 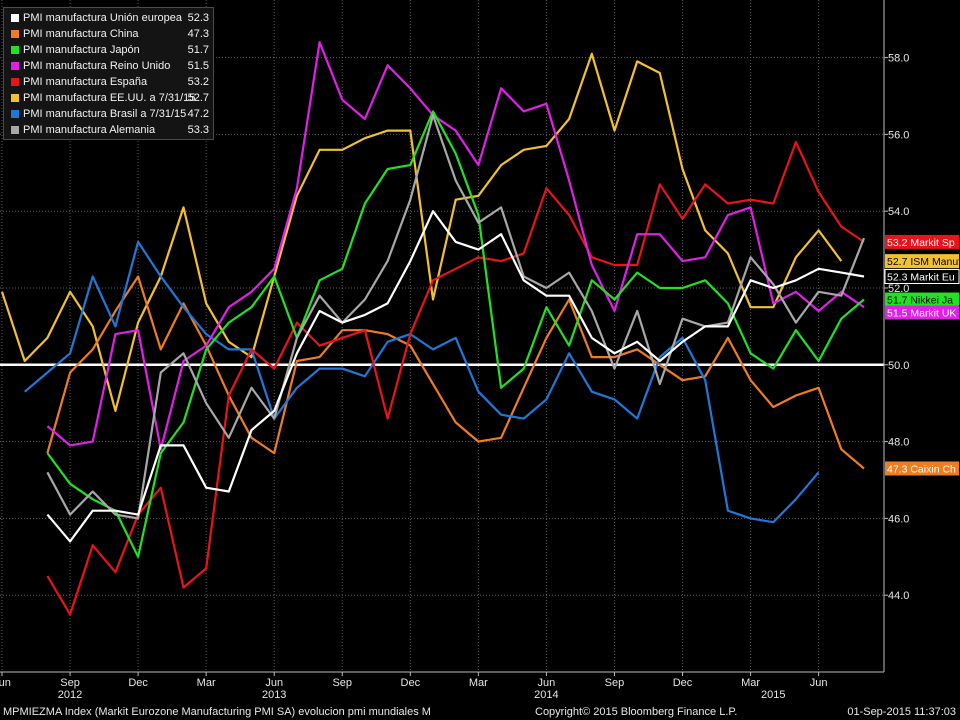 What do you see at coordinates (97, 66) in the screenshot?
I see `legend-series-name: PMI manufactura Reino Unido` at bounding box center [97, 66].